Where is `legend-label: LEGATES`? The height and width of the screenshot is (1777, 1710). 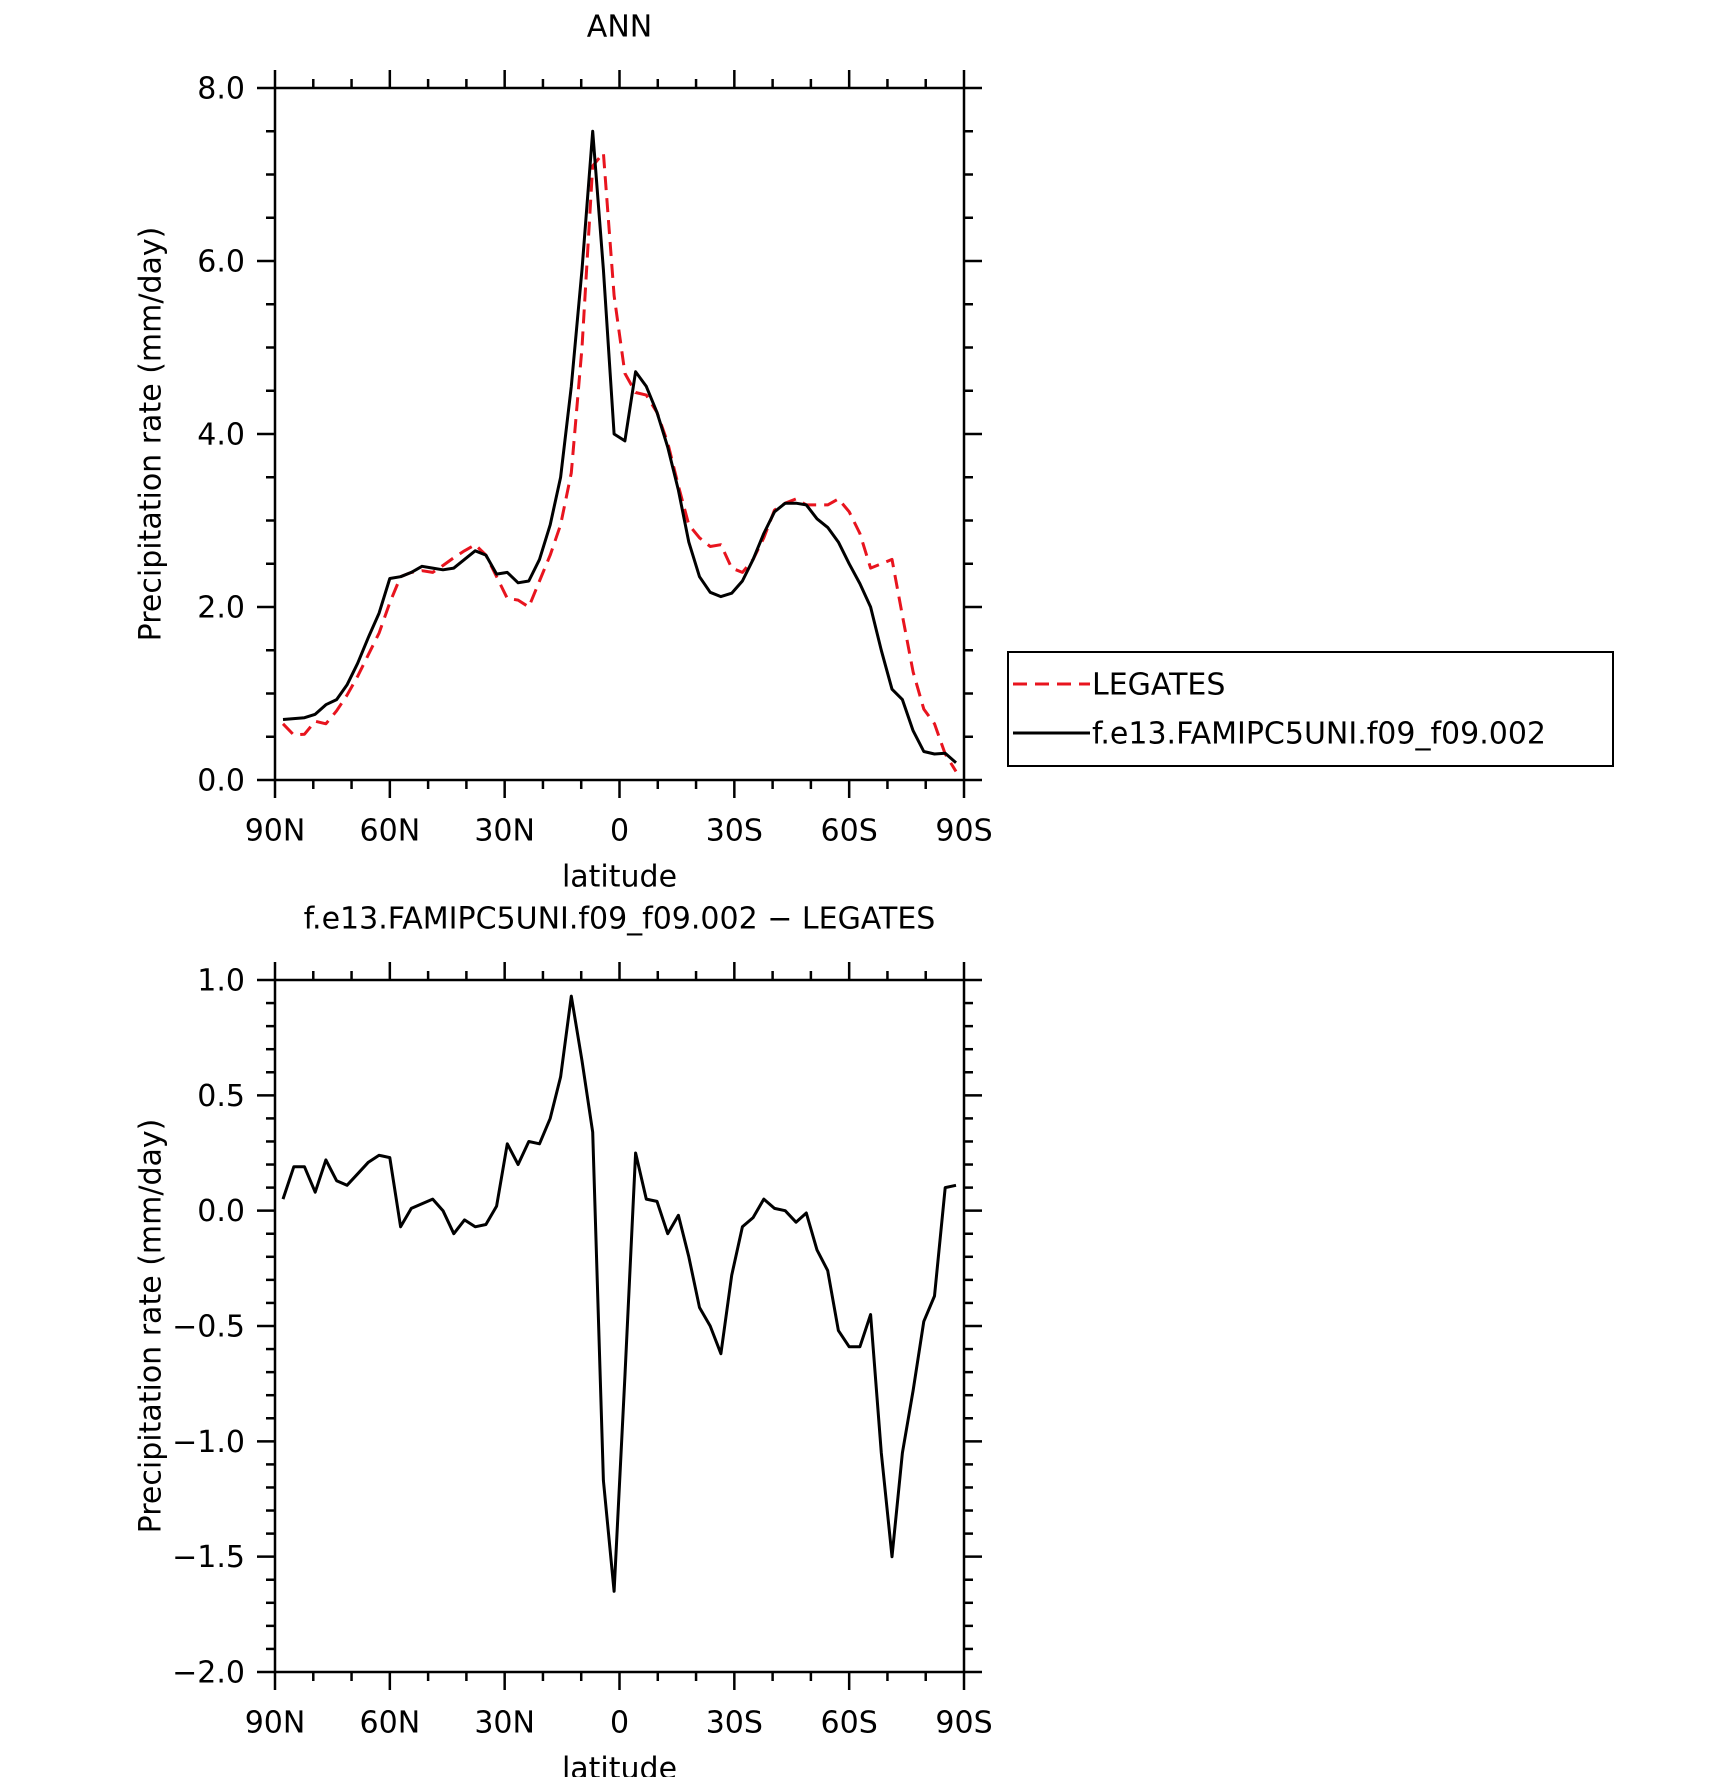 legend-label: LEGATES is located at coordinates (1158, 685).